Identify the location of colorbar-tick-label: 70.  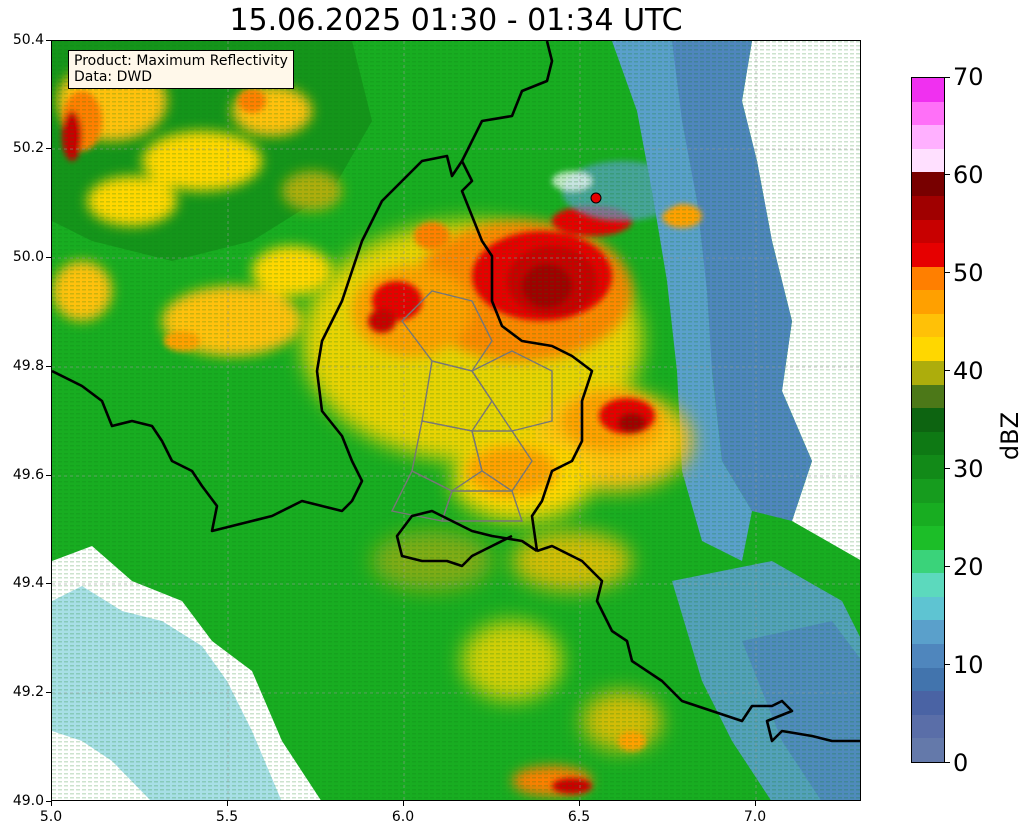
(968, 77).